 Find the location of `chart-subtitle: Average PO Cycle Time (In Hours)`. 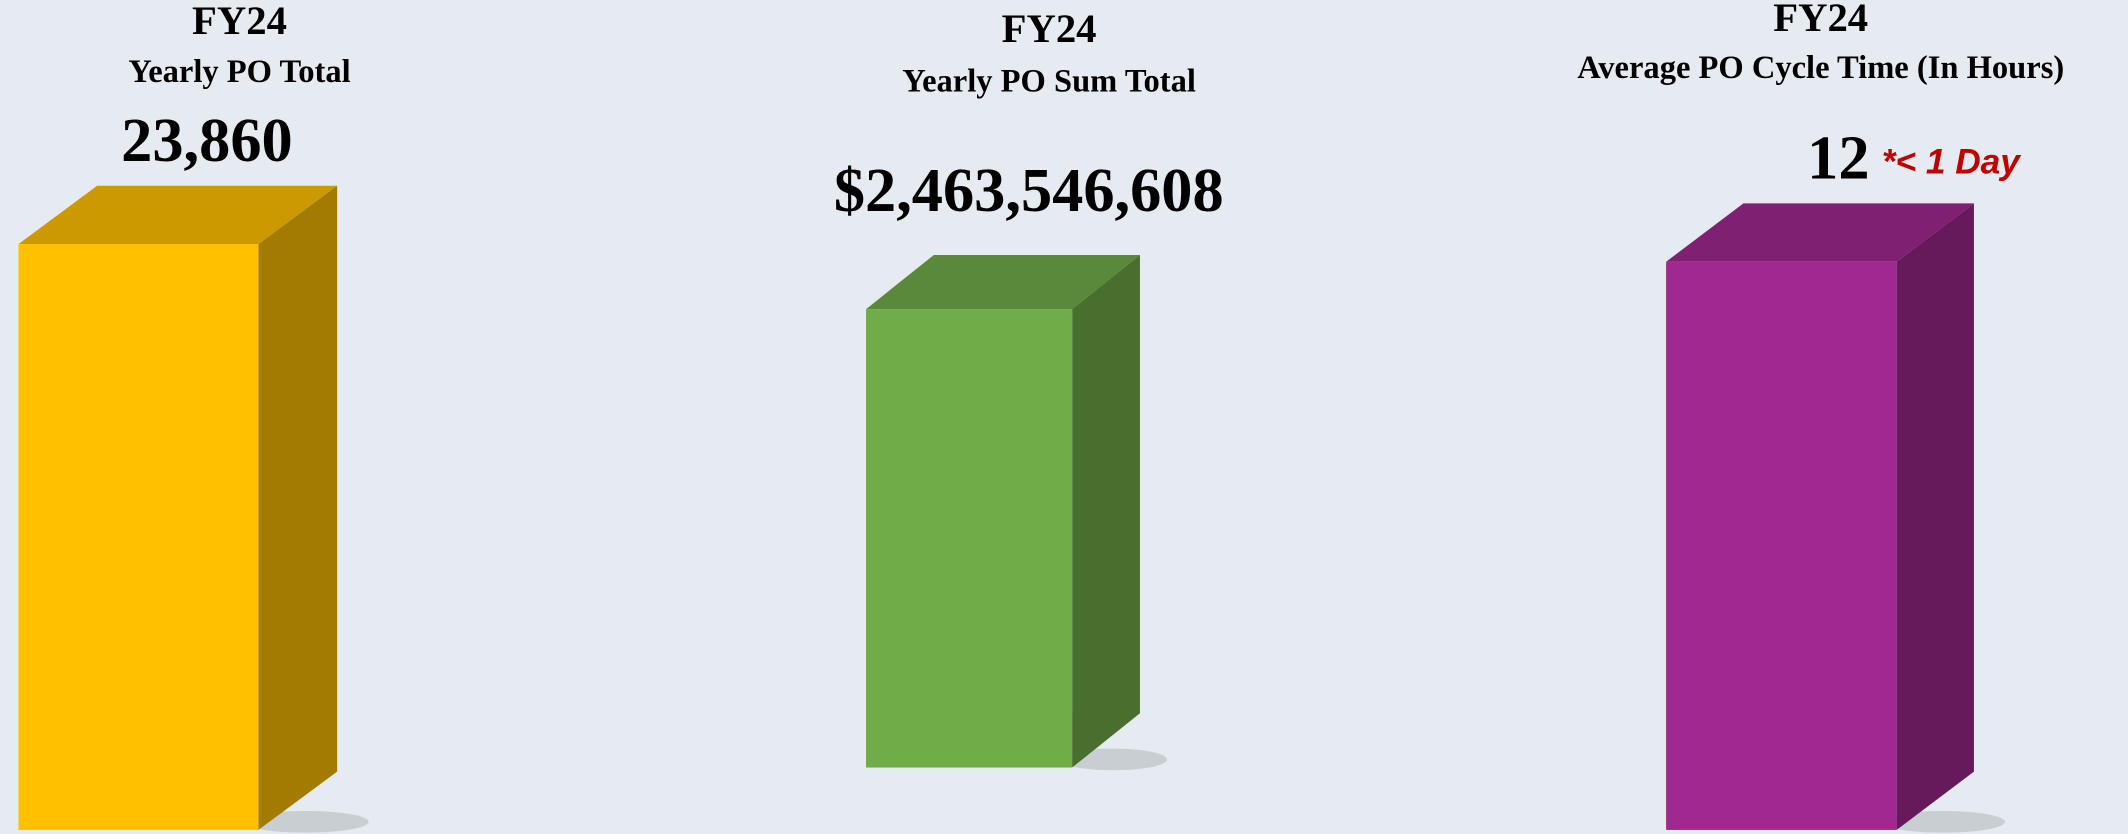

chart-subtitle: Average PO Cycle Time (In Hours) is located at coordinates (1820, 68).